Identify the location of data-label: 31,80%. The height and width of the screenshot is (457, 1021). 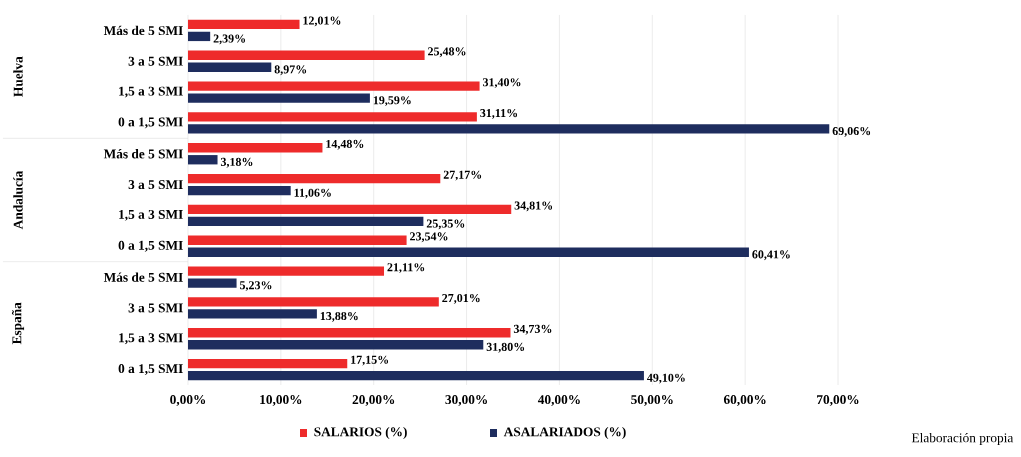
(505, 347).